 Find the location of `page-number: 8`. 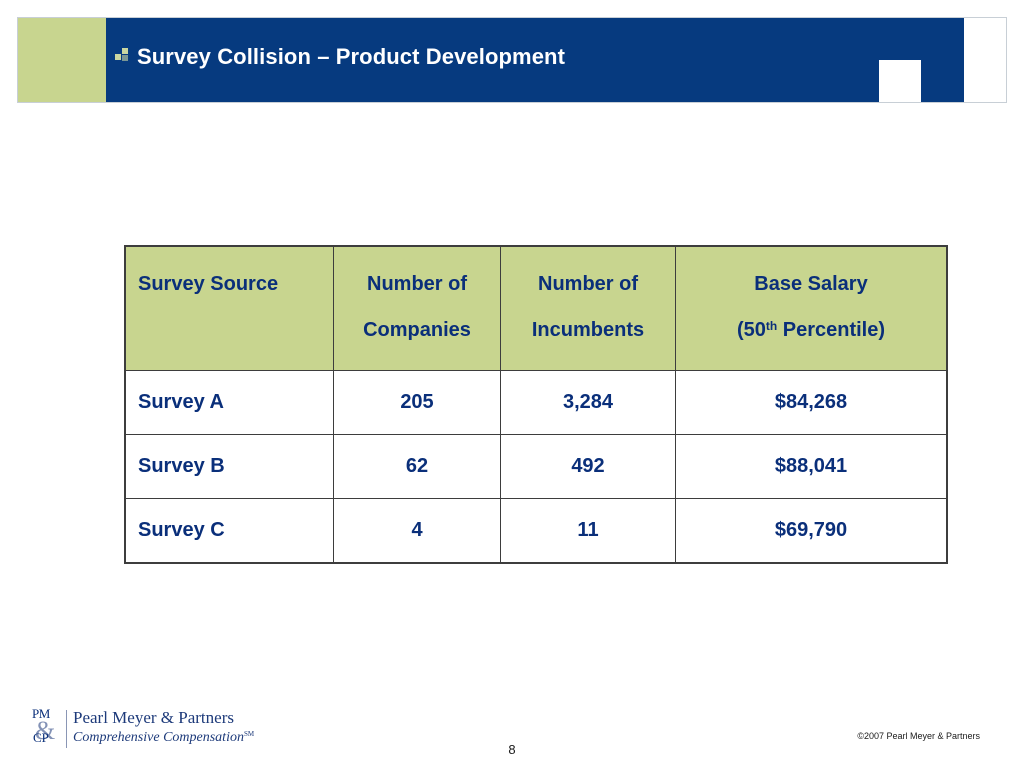

page-number: 8 is located at coordinates (512, 749).